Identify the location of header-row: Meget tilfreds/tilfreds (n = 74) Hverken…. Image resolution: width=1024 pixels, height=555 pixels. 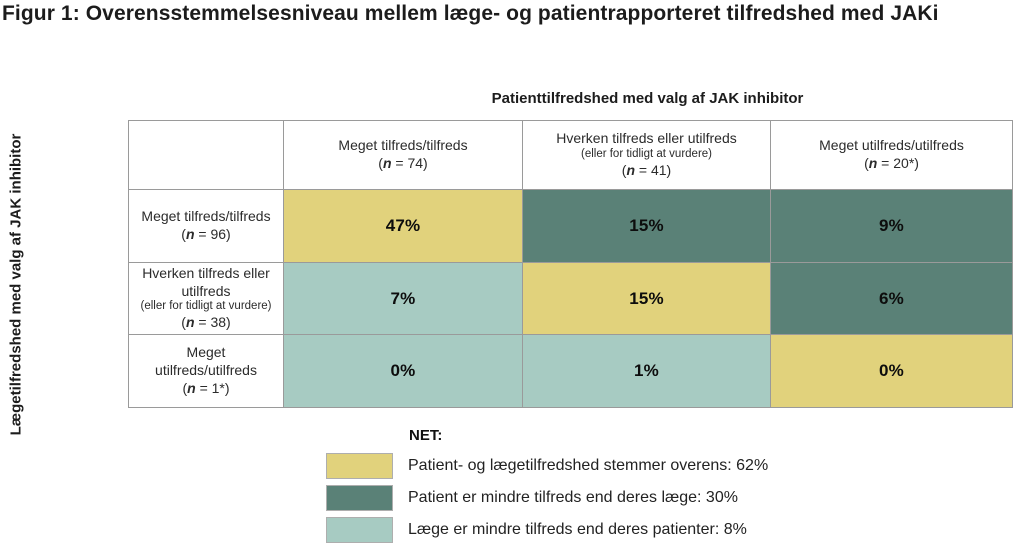
(570, 155).